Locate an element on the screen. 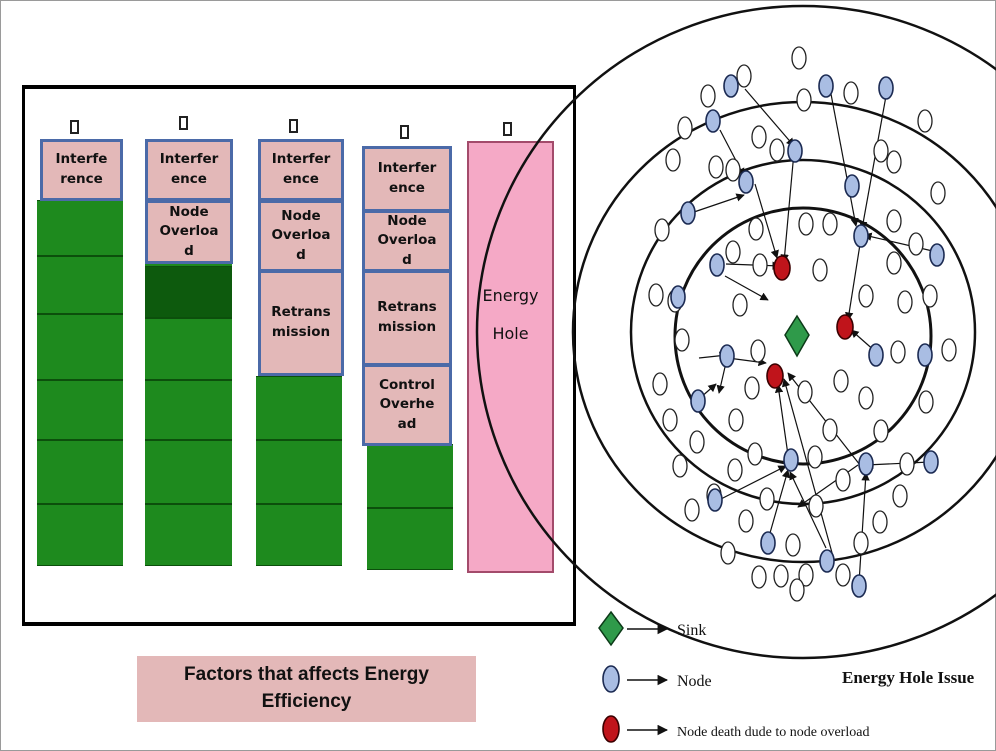  factor-retransmission: Retrans mission is located at coordinates (301, 323).